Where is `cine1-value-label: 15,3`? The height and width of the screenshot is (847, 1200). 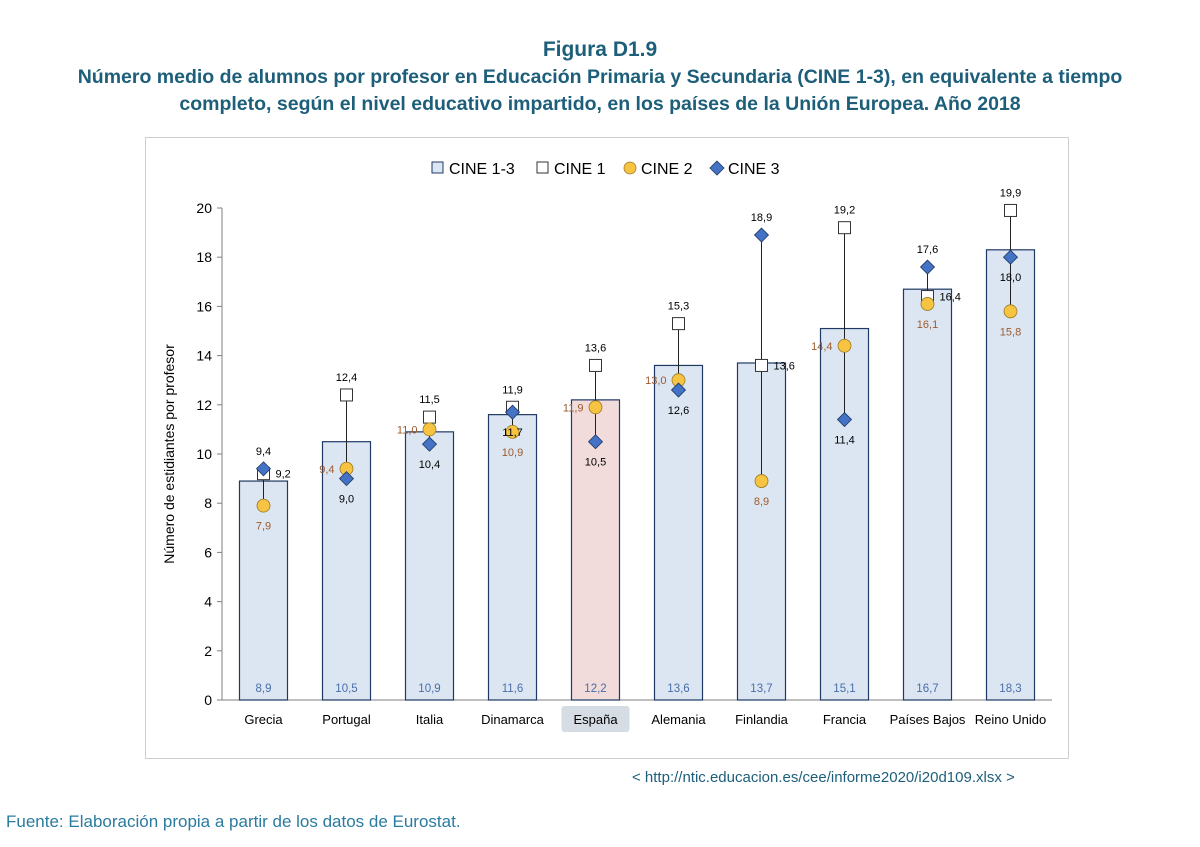
cine1-value-label: 15,3 is located at coordinates (678, 307).